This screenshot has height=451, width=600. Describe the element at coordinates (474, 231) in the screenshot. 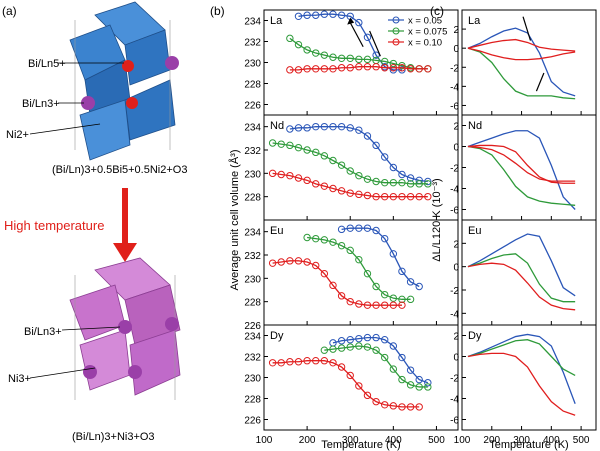

I see `subplot-label: Eu` at that location.